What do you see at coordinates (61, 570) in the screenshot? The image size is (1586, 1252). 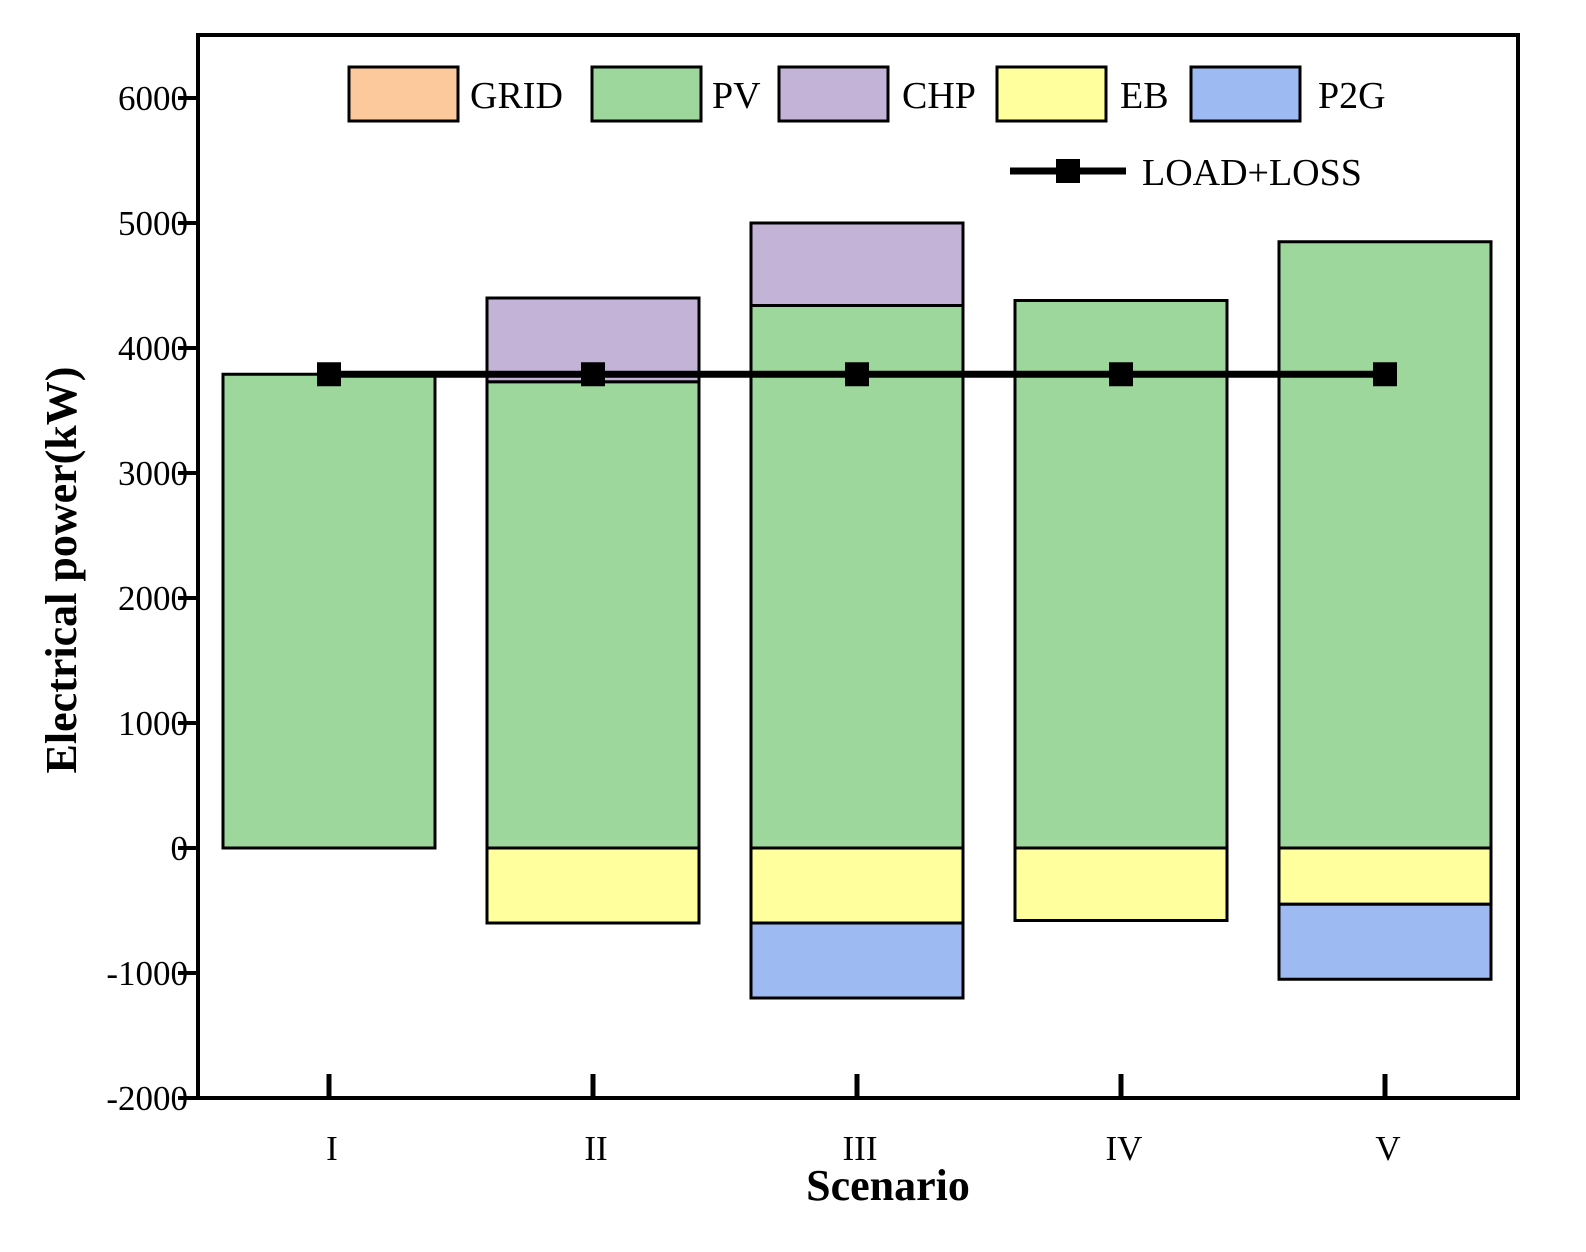 I see `y-axis-title: Electrical power(kW)` at bounding box center [61, 570].